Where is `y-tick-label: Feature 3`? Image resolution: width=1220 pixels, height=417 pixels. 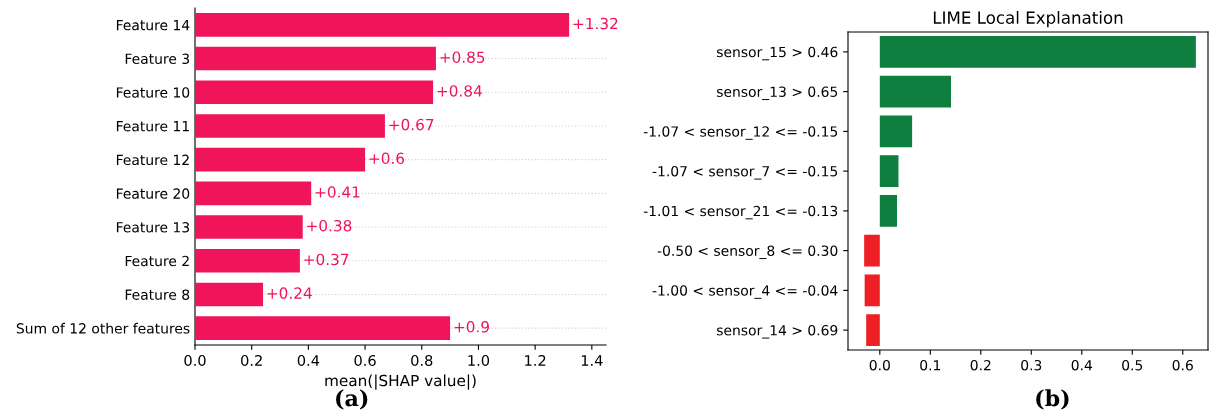 y-tick-label: Feature 3 is located at coordinates (157, 59).